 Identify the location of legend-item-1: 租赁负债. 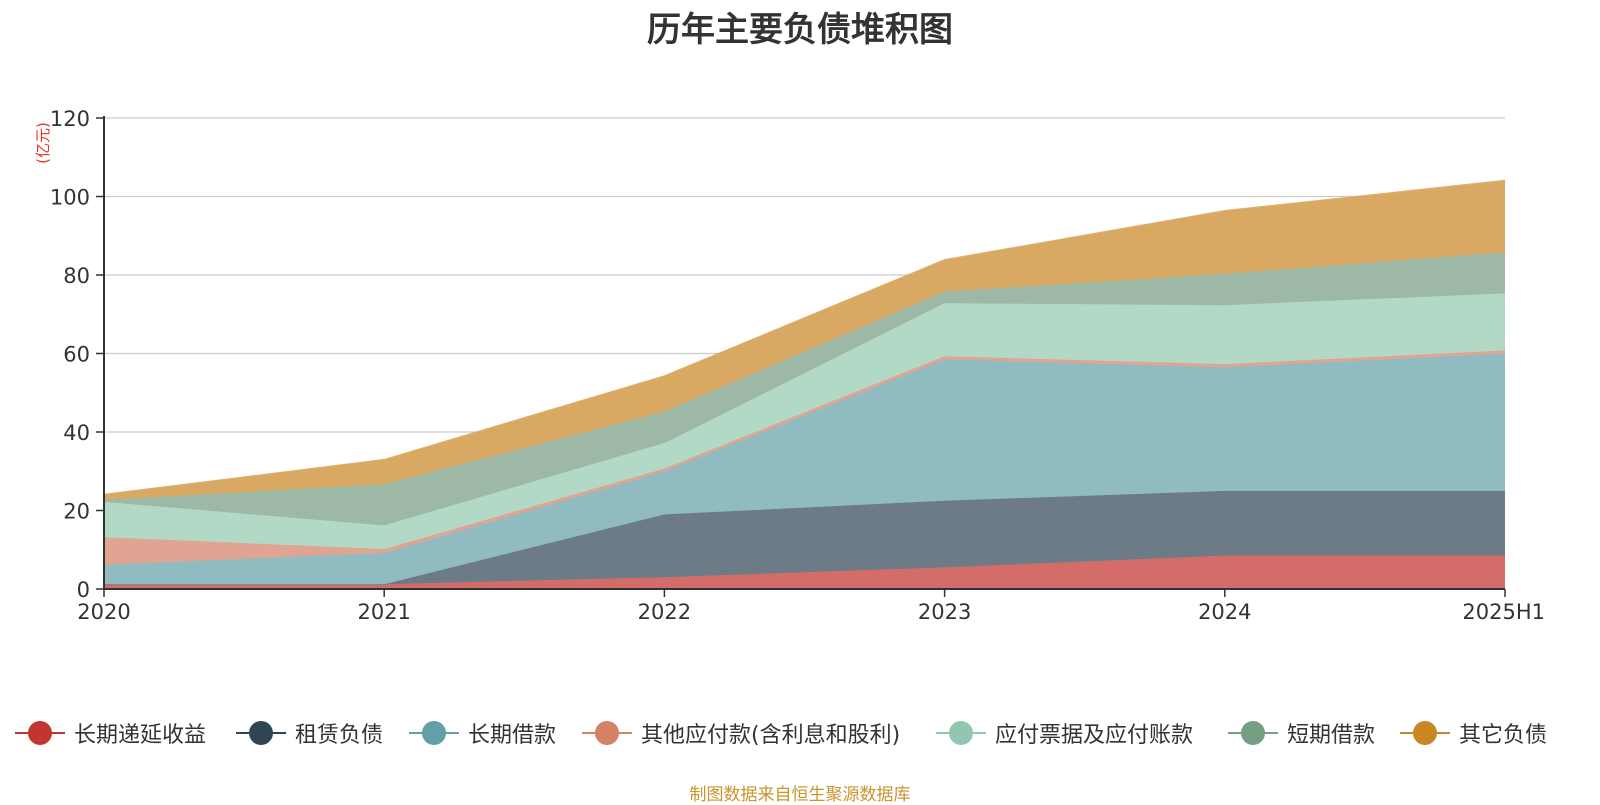
(309, 733).